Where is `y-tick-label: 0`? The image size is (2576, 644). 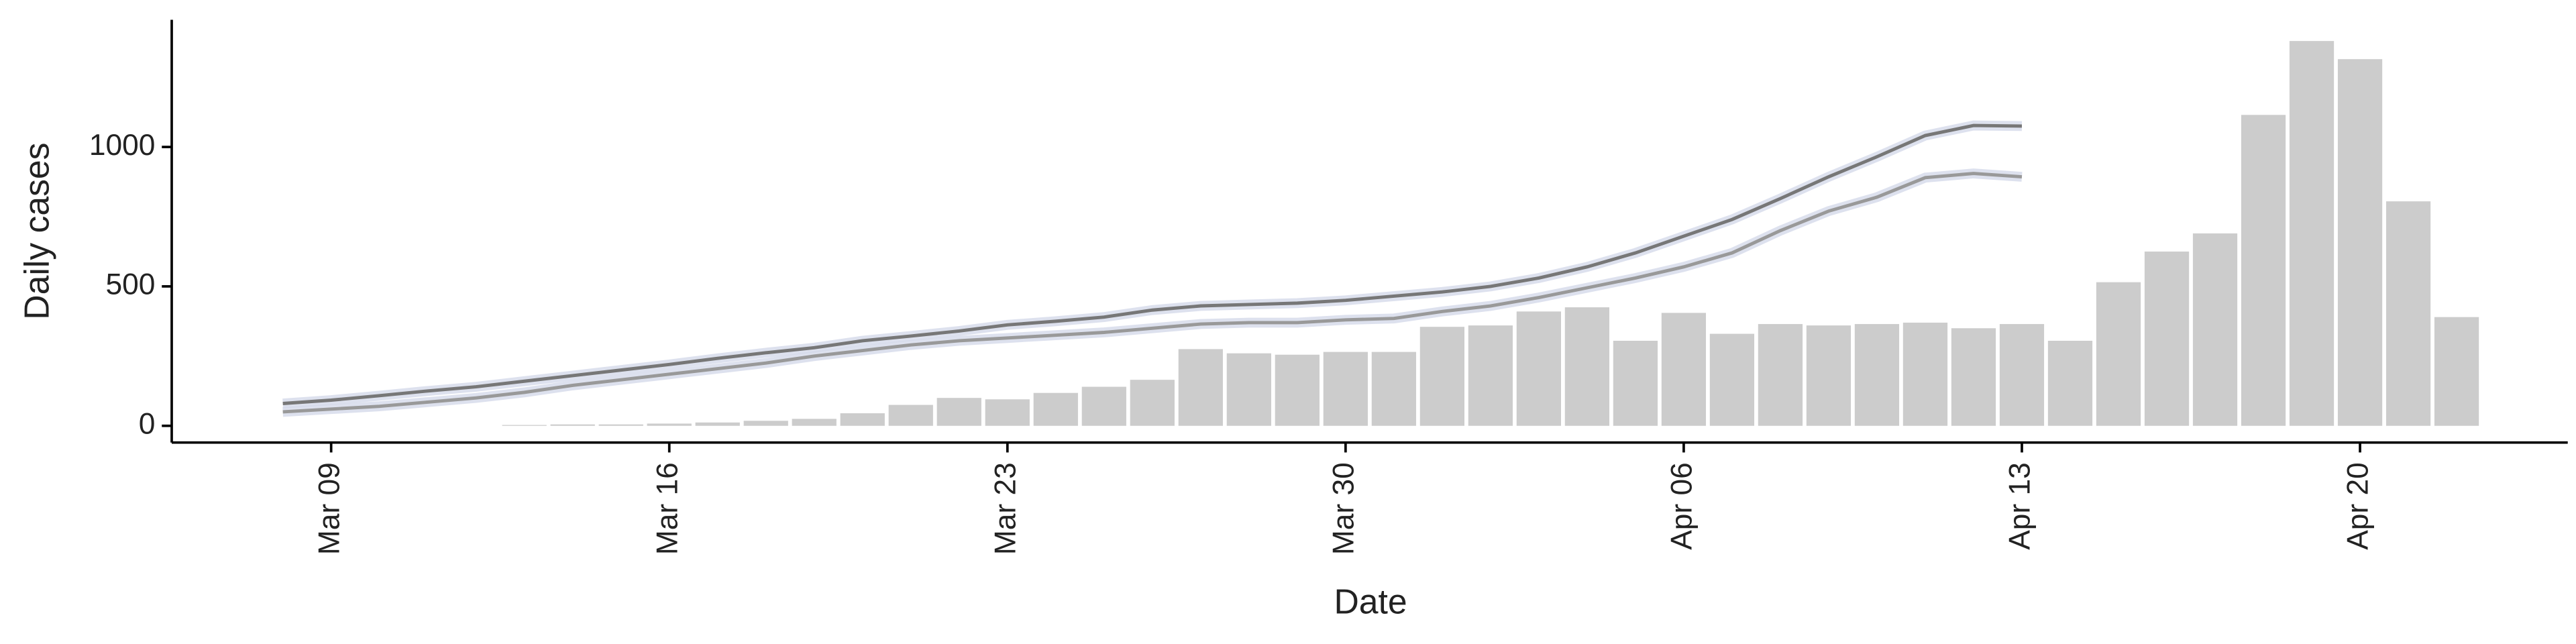 y-tick-label: 0 is located at coordinates (147, 423).